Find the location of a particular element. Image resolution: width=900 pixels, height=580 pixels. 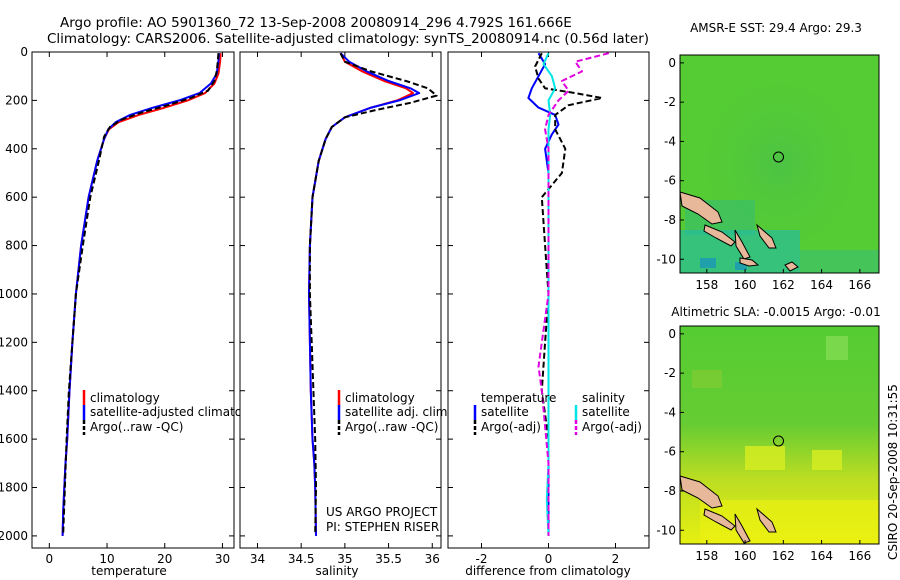

y-tick-label: 2000 is located at coordinates (14, 536).